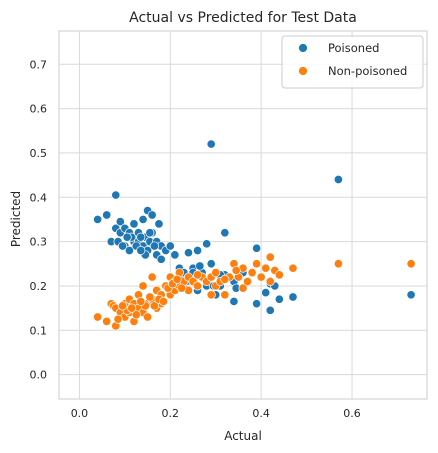  Describe the element at coordinates (171, 413) in the screenshot. I see `x-tick-label: 0.2` at that location.